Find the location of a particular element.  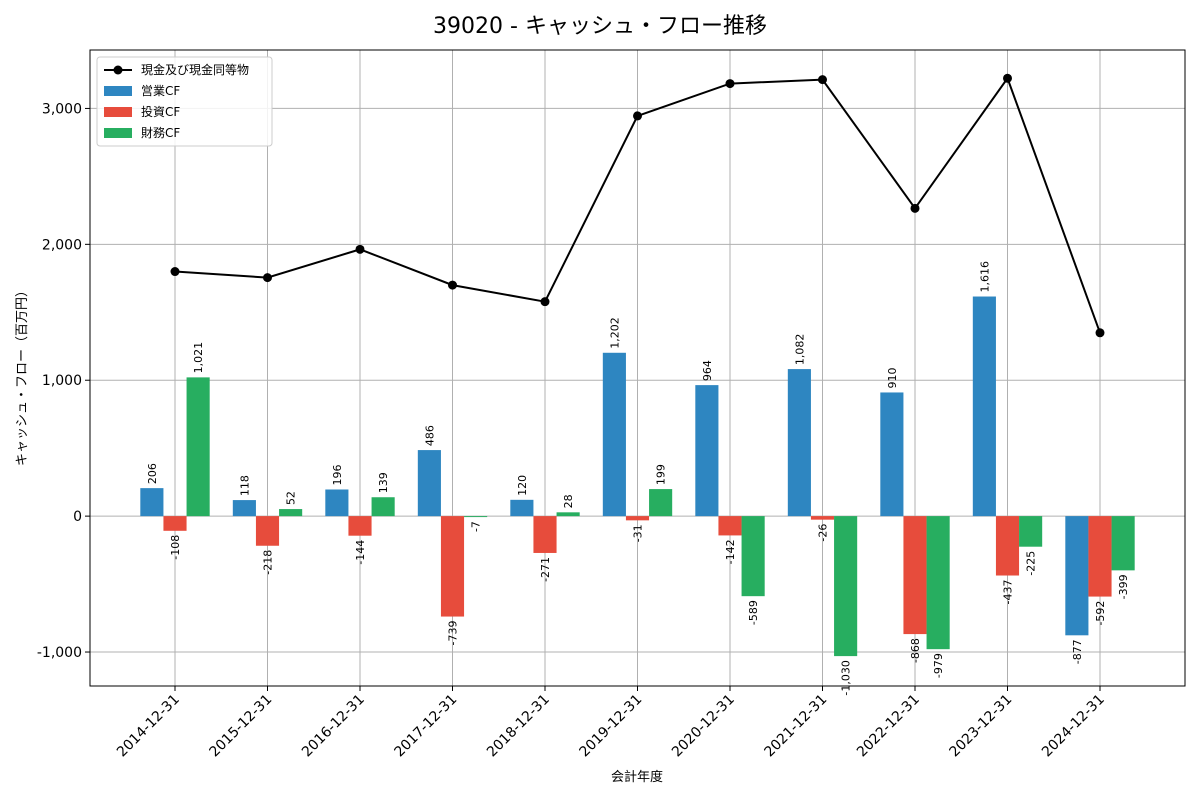

y-tick-label: 1,000 is located at coordinates (62, 381).